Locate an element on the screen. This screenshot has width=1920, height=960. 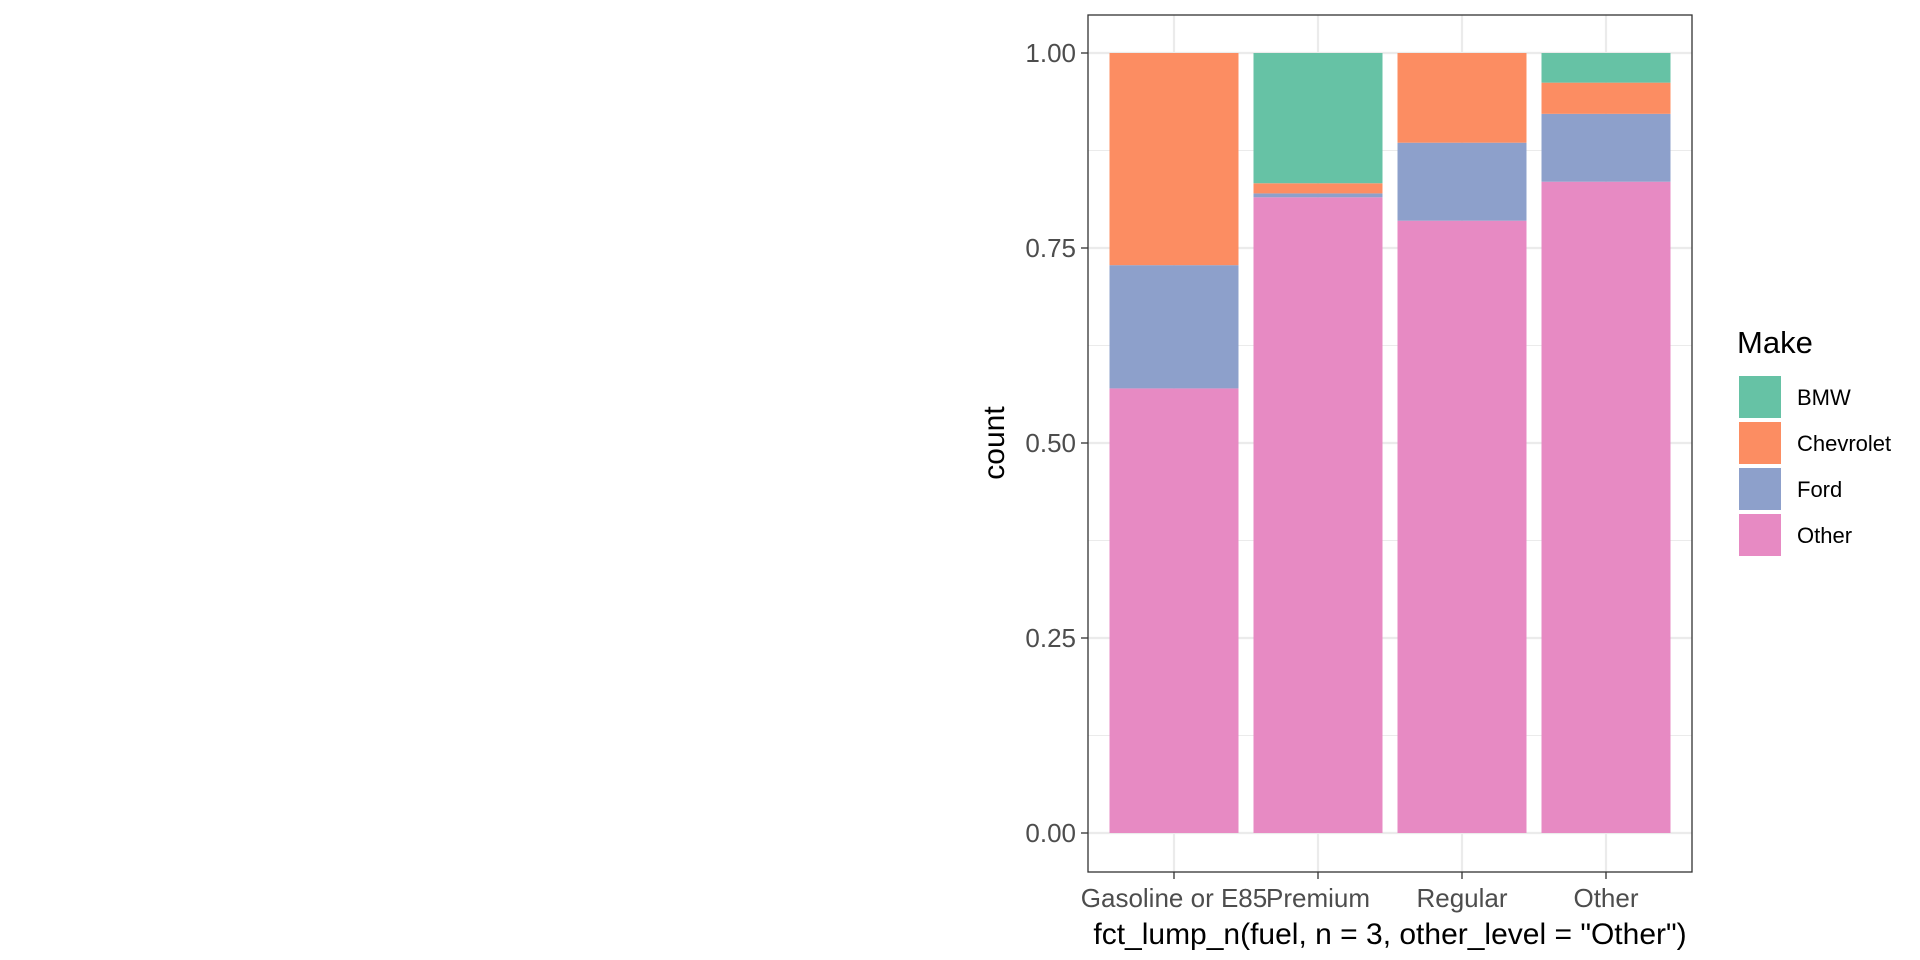
legend-items: BMW Chevrolet Ford Other is located at coordinates (1815, 466).